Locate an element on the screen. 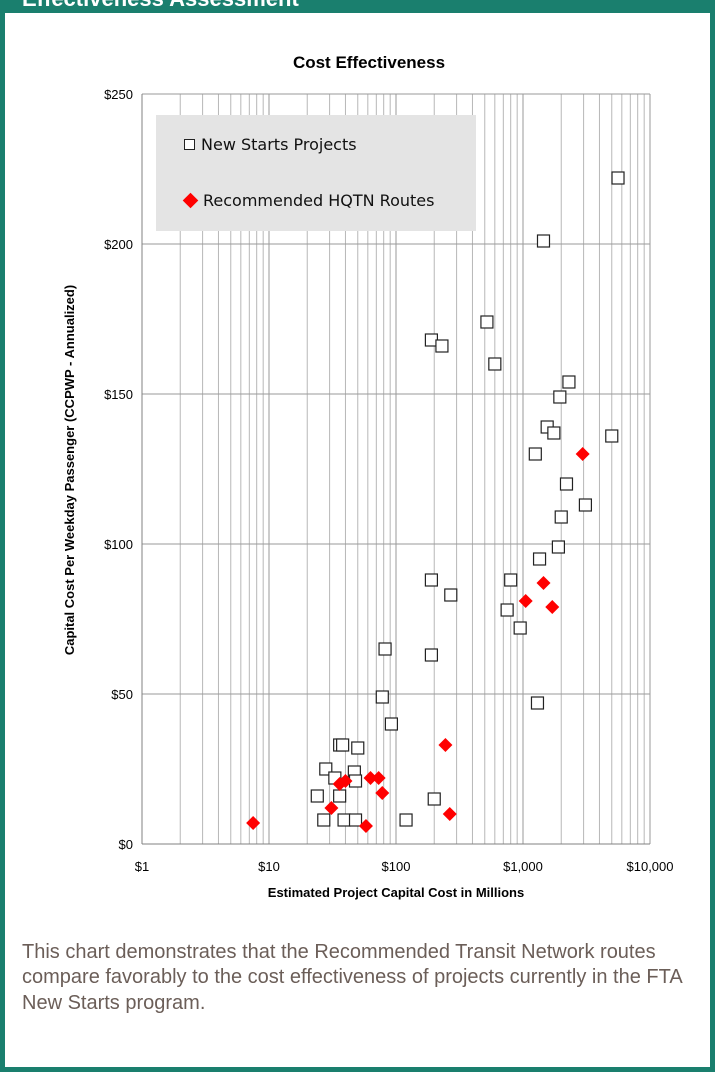 This screenshot has height=1072, width=715. legend-item-recommended: Recommended HQTN Routes is located at coordinates (308, 200).